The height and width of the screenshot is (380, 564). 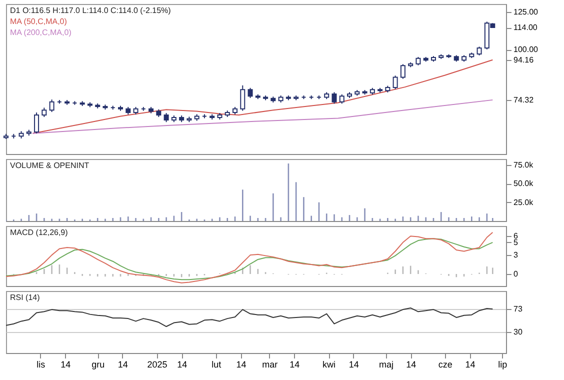 I want to click on chart-title: VOLUME & OPENINT, so click(x=50, y=165).